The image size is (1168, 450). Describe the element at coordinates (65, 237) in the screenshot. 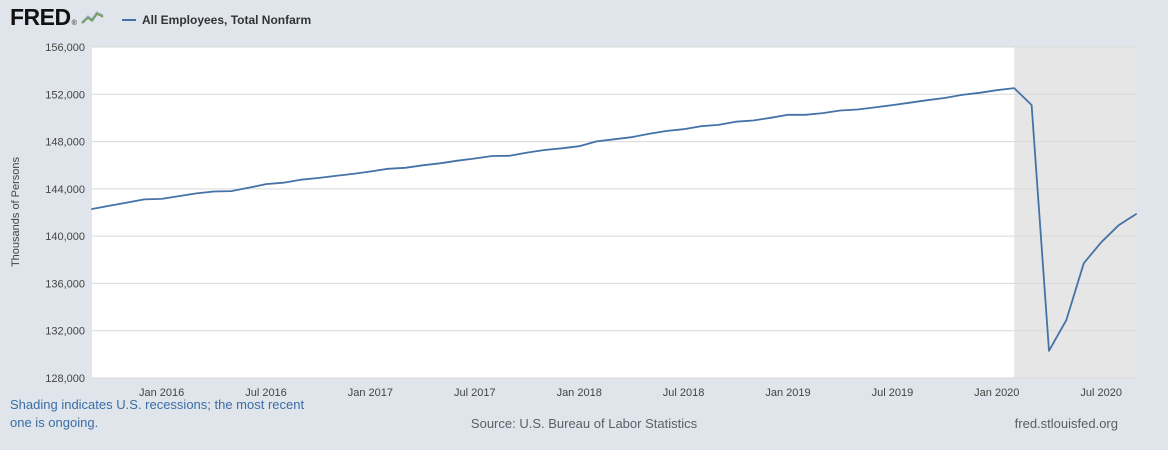

I see `y-tick-label: 140,000` at that location.